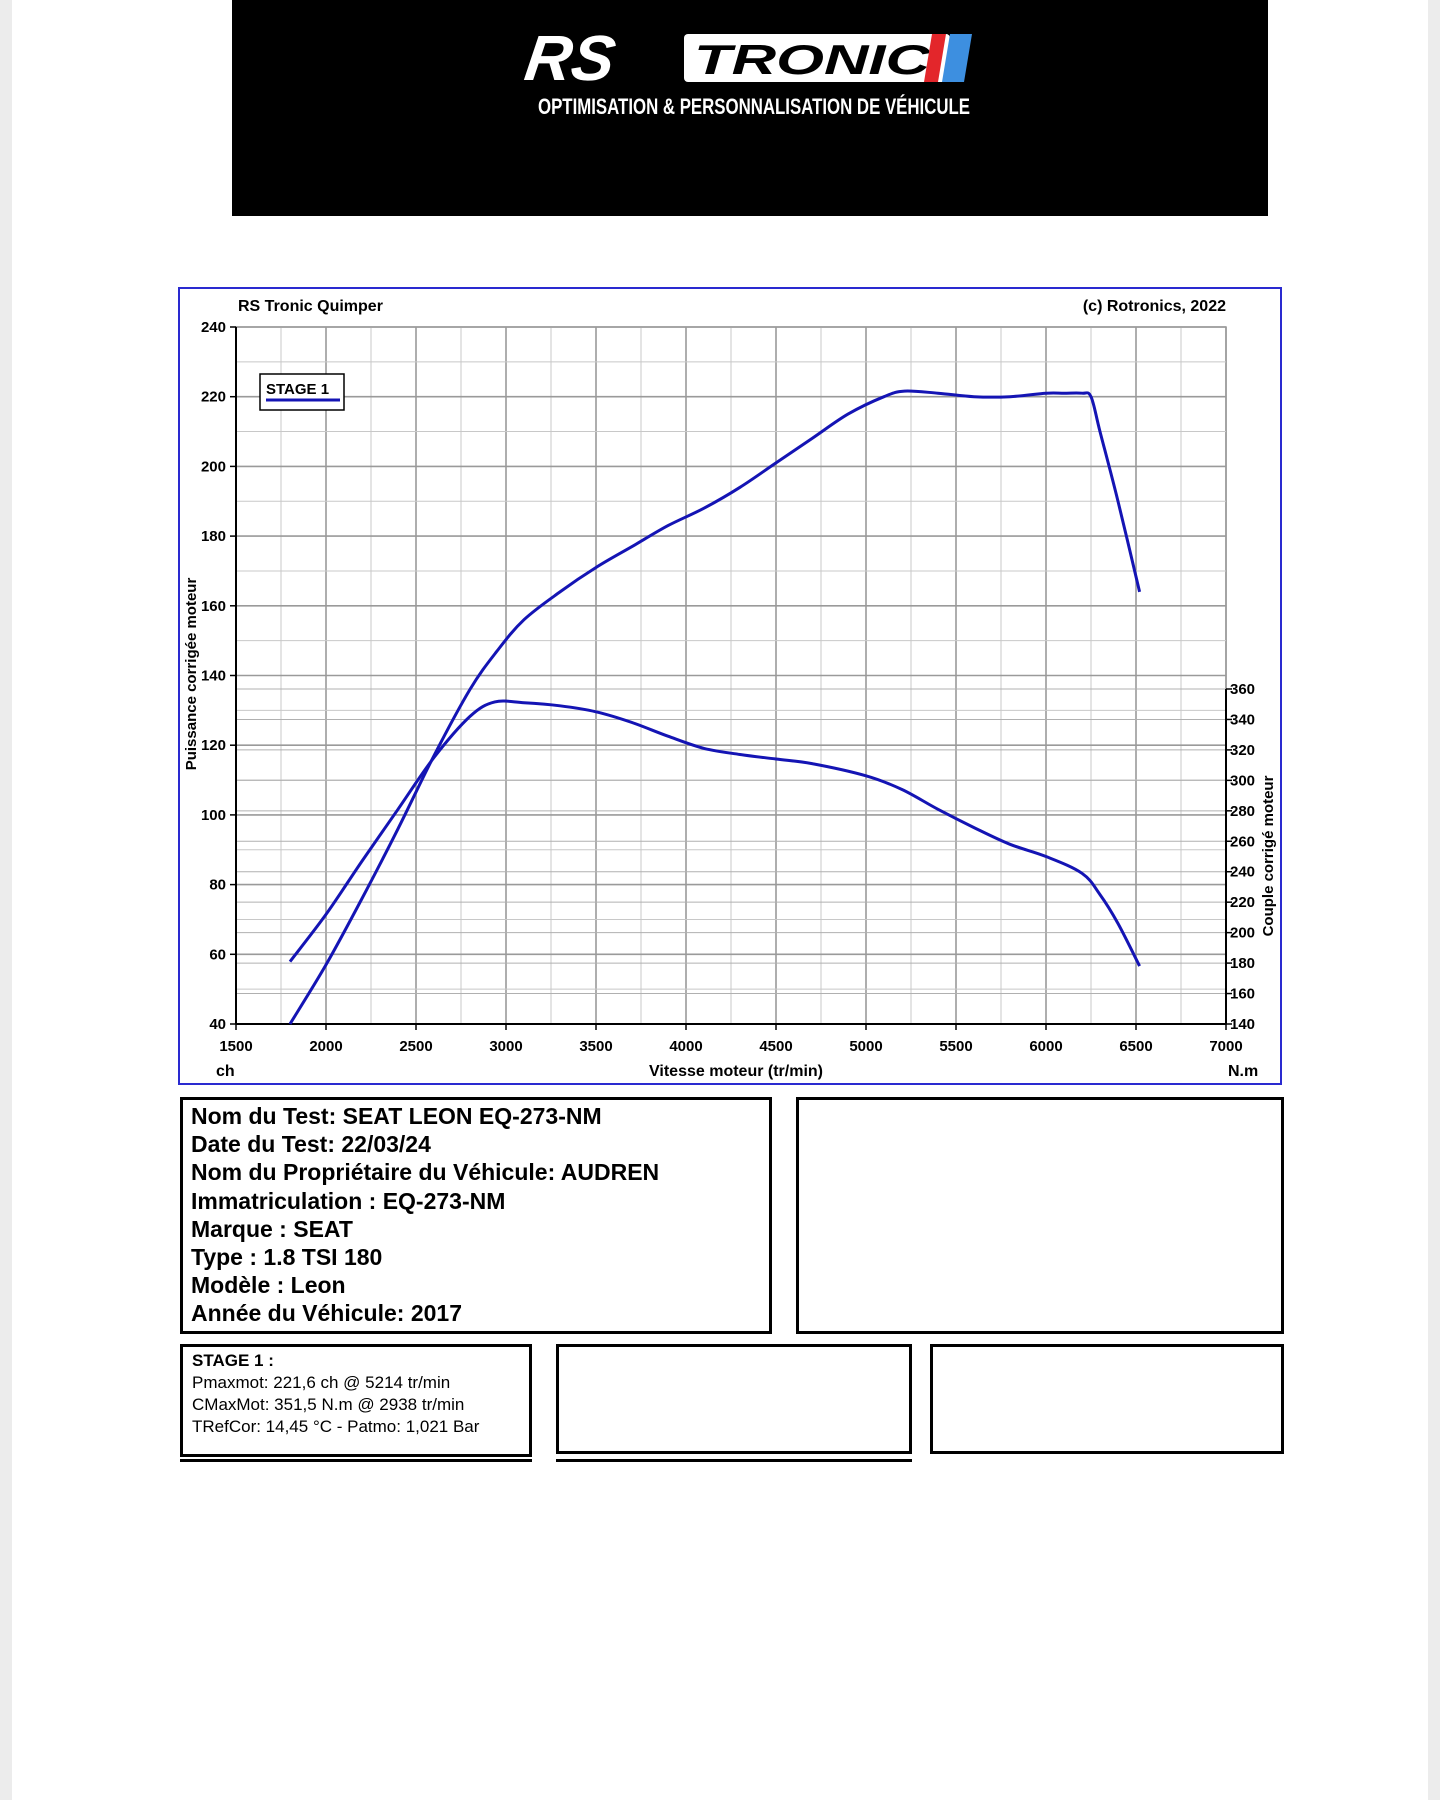  What do you see at coordinates (425, 1172) in the screenshot?
I see `info-line-owner: Nom du Propriétaire du Véhicule: AUDREN` at bounding box center [425, 1172].